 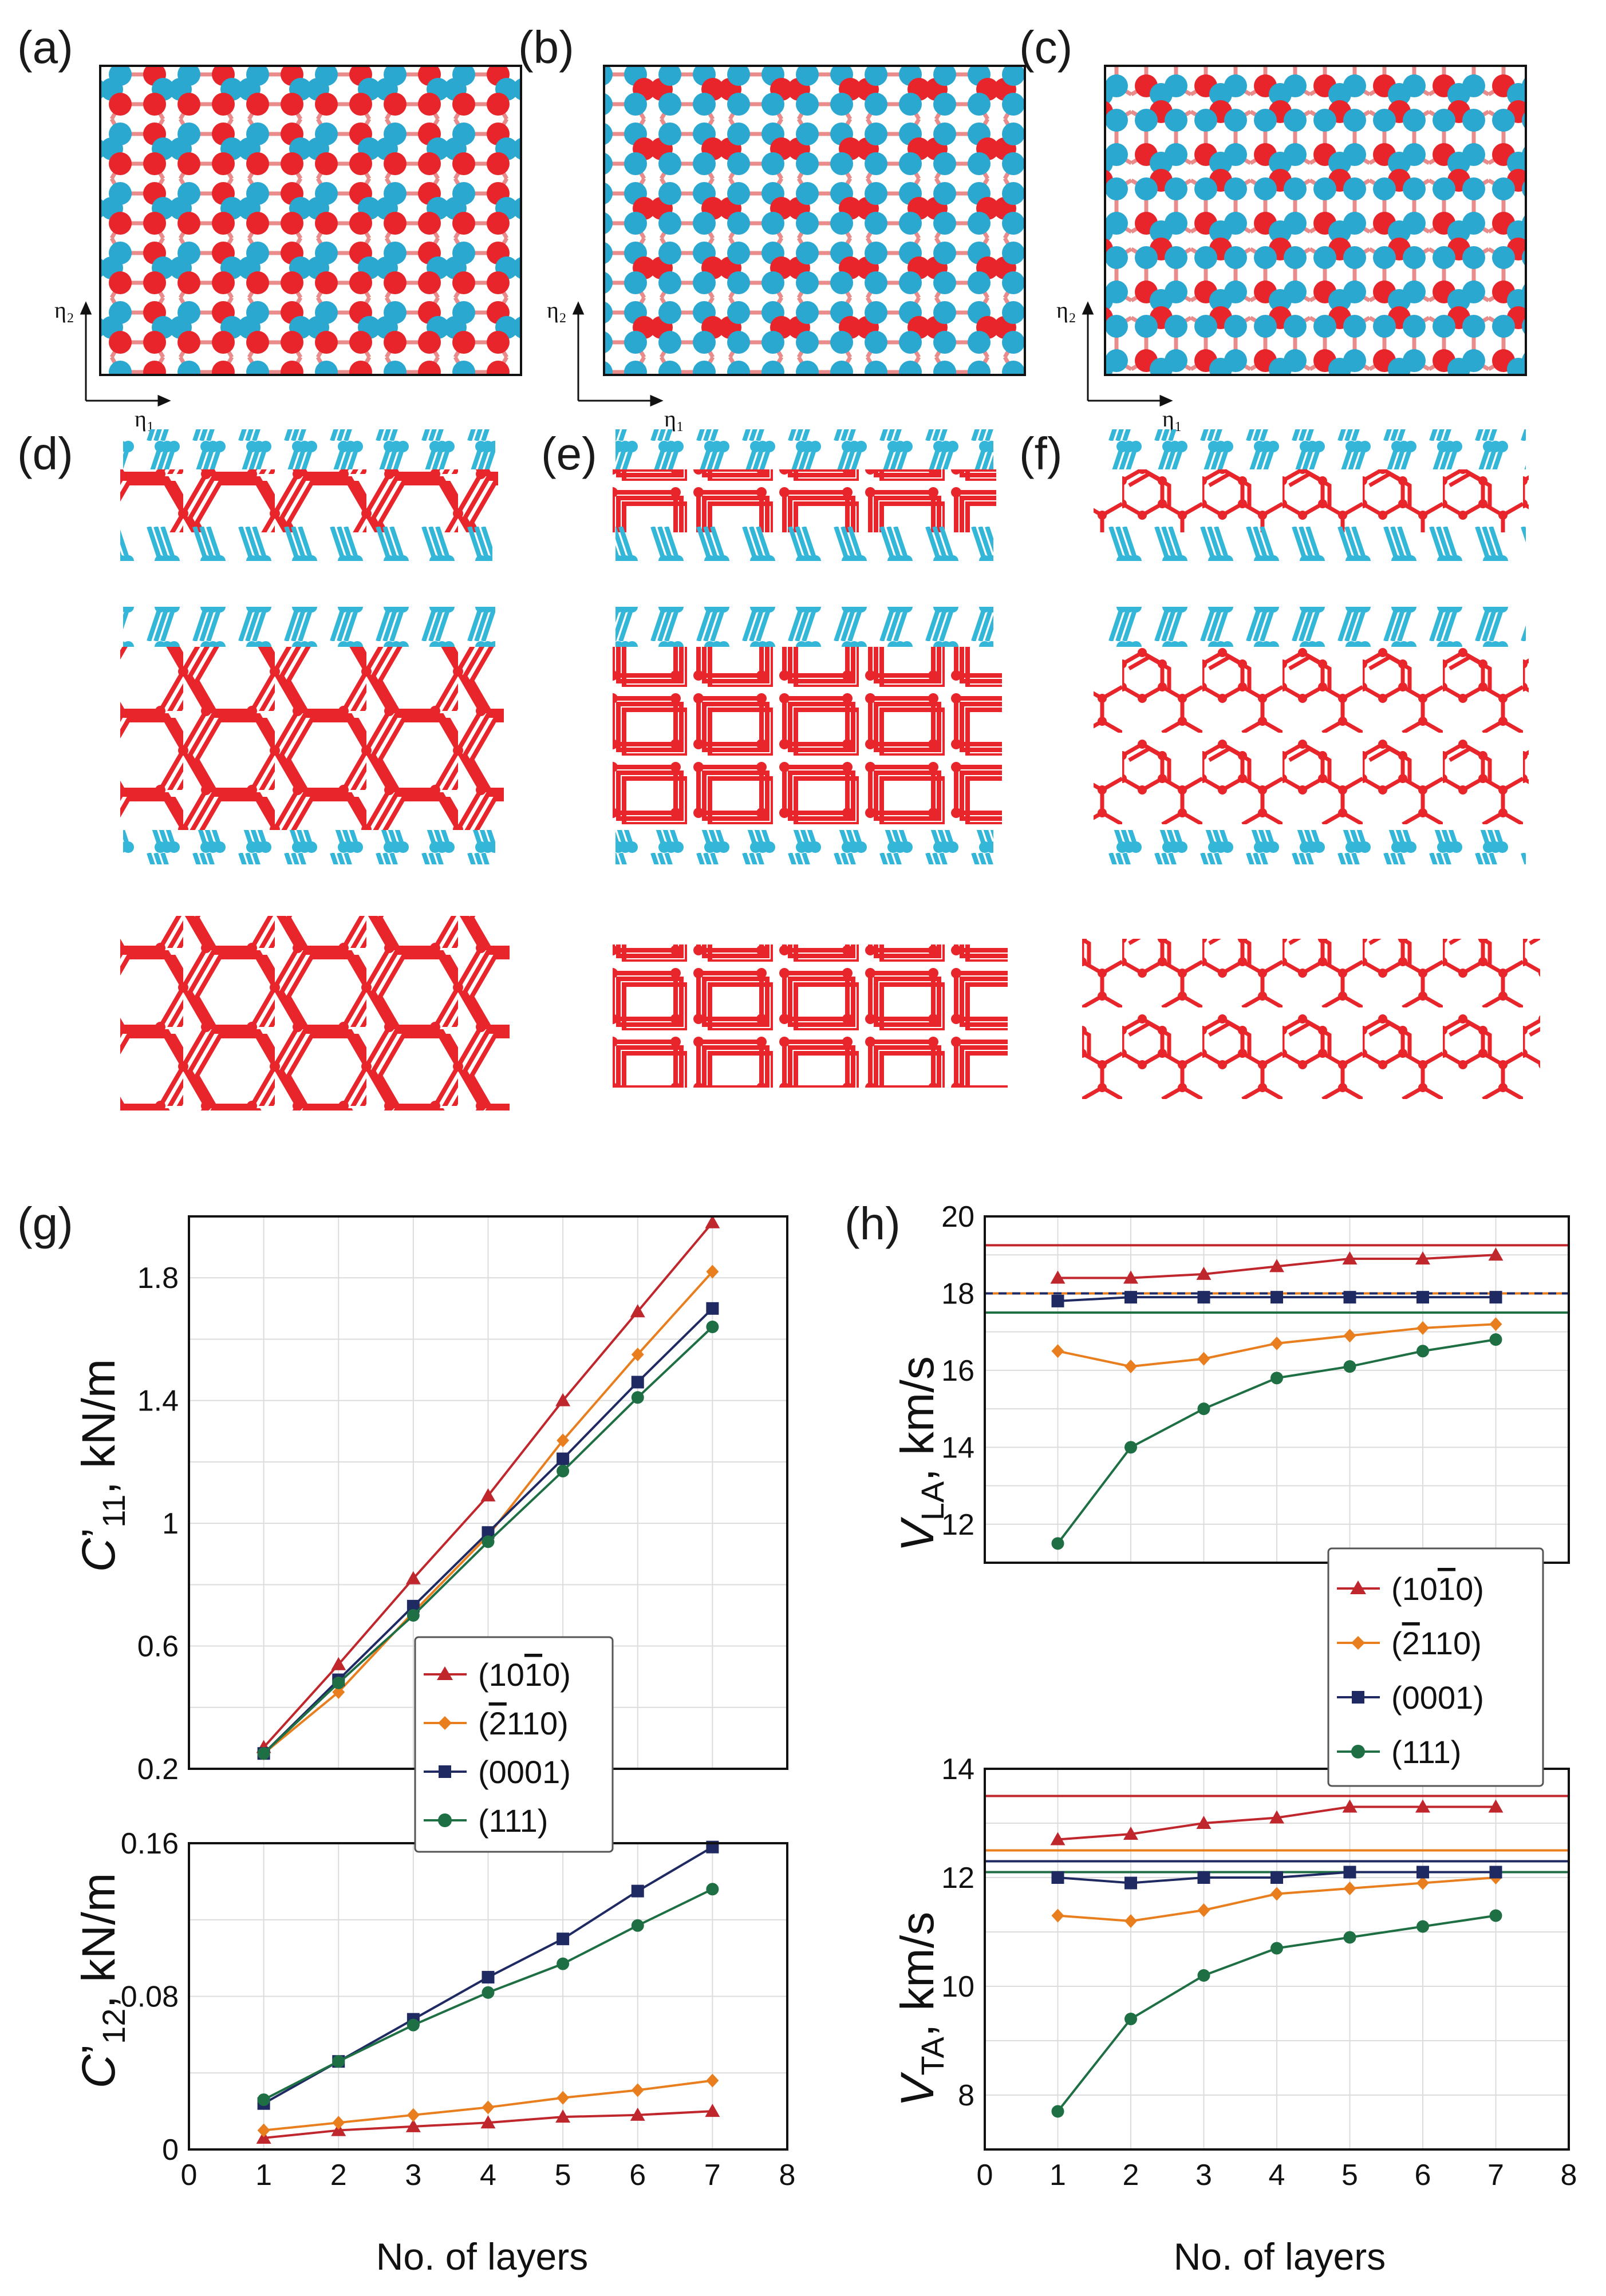 What do you see at coordinates (45, 1223) in the screenshot?
I see `panel-label-g: (g)` at bounding box center [45, 1223].